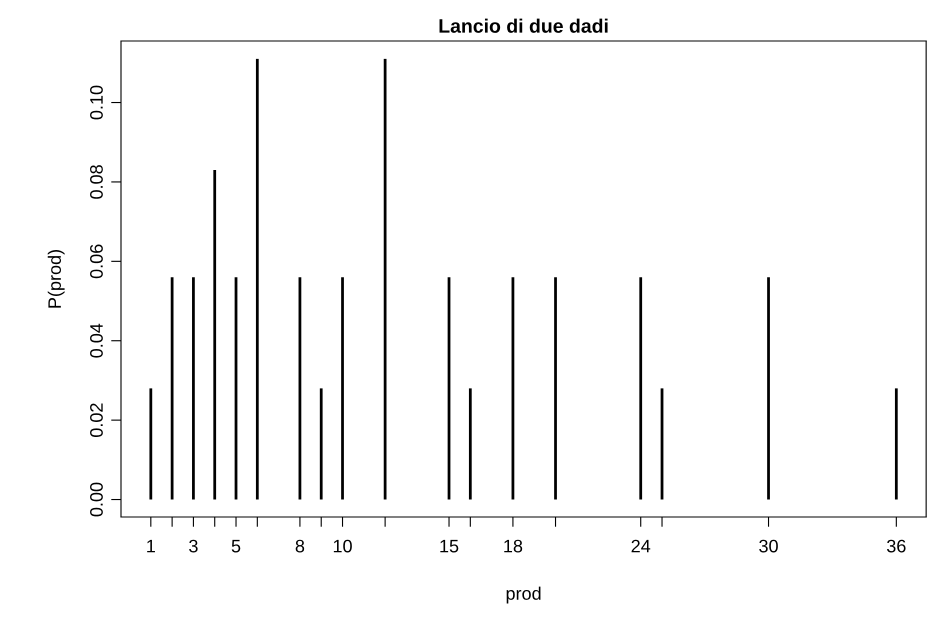 The image size is (927, 627). What do you see at coordinates (524, 25) in the screenshot?
I see `chart-title: Lancio di due dadi` at bounding box center [524, 25].